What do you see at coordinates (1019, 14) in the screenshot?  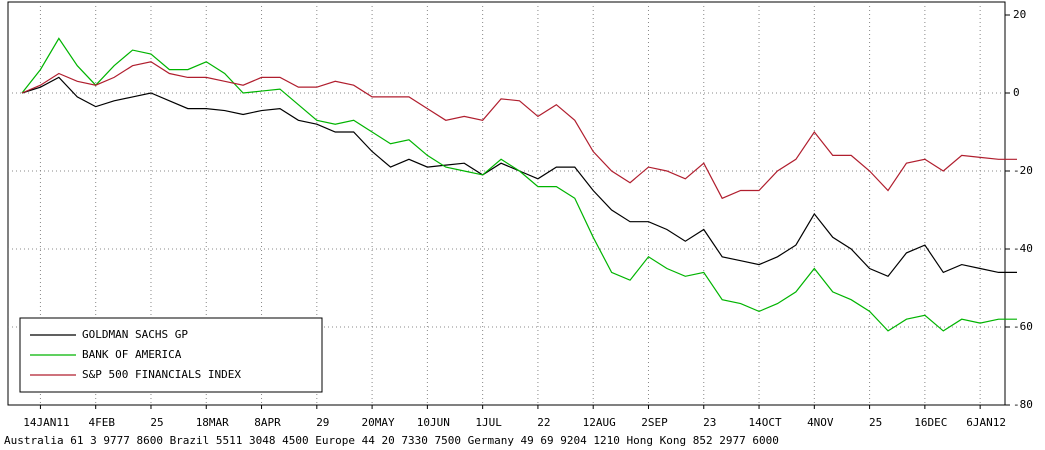 I see `y-tick-label: 20` at bounding box center [1019, 14].